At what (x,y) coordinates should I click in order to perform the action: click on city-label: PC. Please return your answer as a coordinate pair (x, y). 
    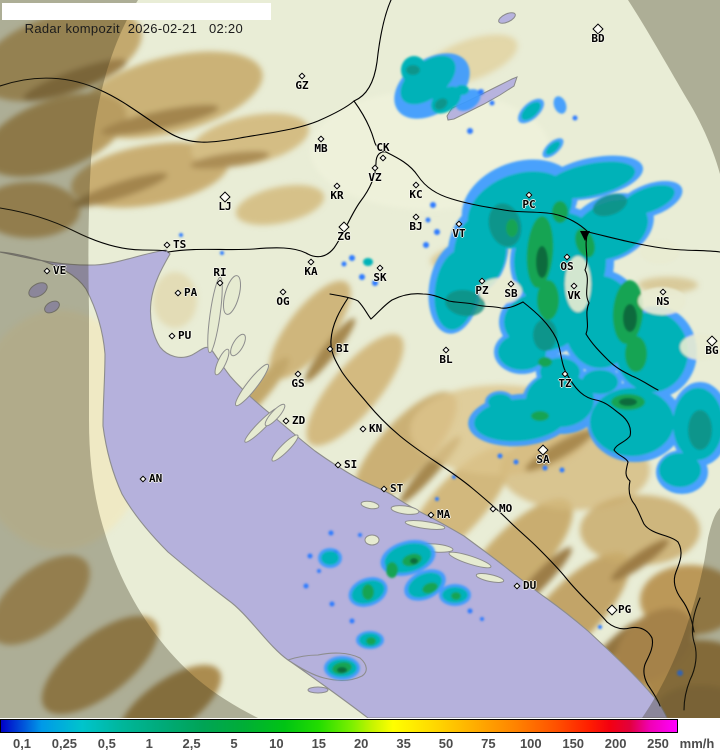
    Looking at the image, I should click on (529, 204).